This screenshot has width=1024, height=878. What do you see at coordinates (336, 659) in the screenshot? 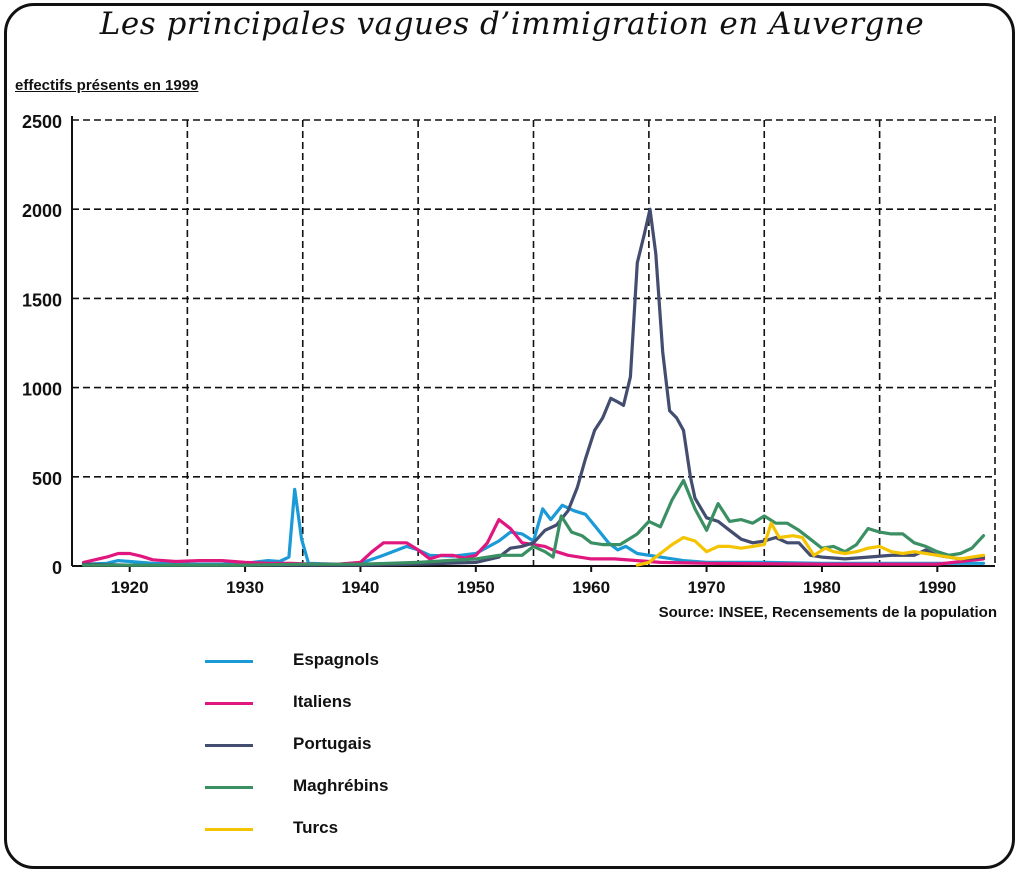
I see `legend-label: Espagnols` at bounding box center [336, 659].